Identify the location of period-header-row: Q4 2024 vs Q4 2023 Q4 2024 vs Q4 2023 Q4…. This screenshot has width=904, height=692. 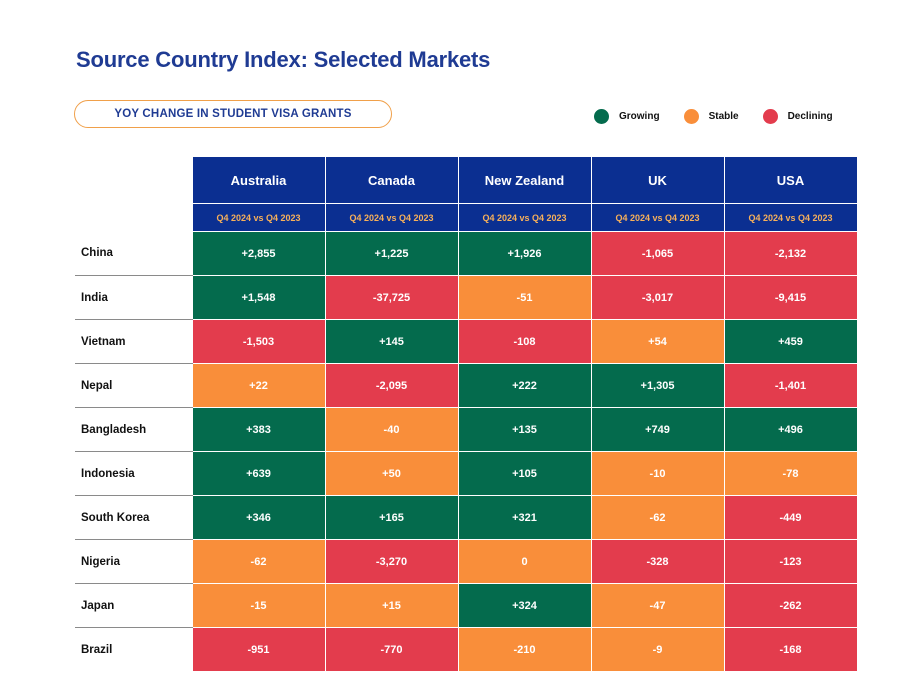
(466, 217).